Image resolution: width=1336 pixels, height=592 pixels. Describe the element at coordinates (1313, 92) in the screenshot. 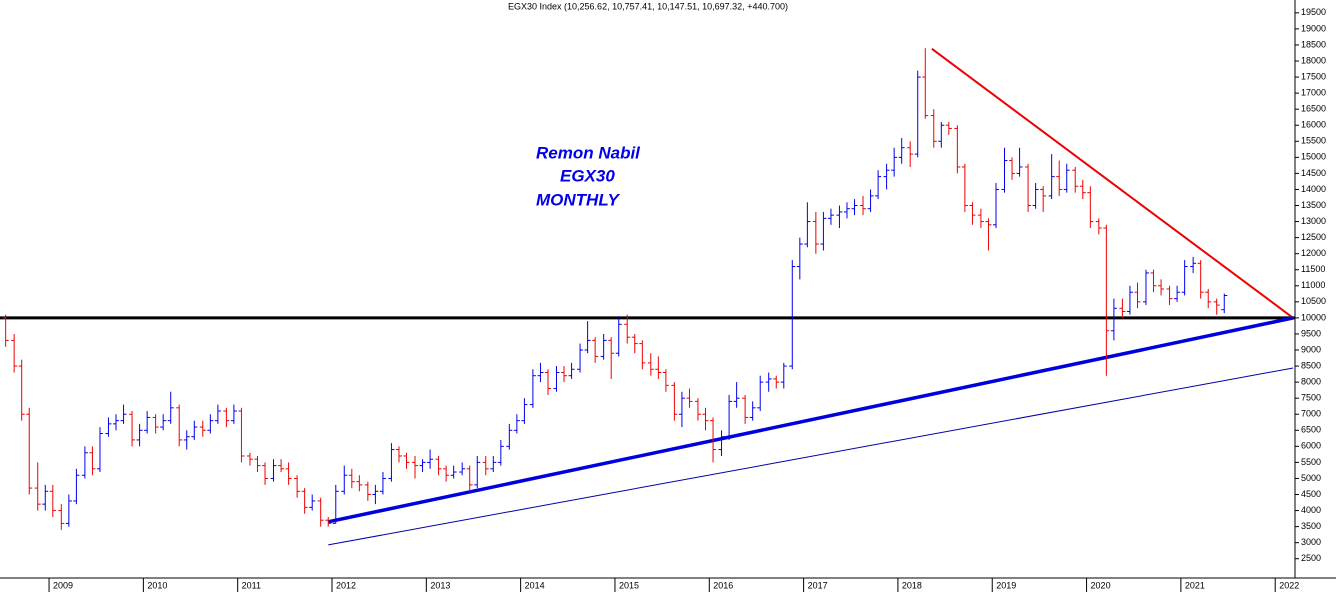

I see `y-tick-label: 17000` at that location.